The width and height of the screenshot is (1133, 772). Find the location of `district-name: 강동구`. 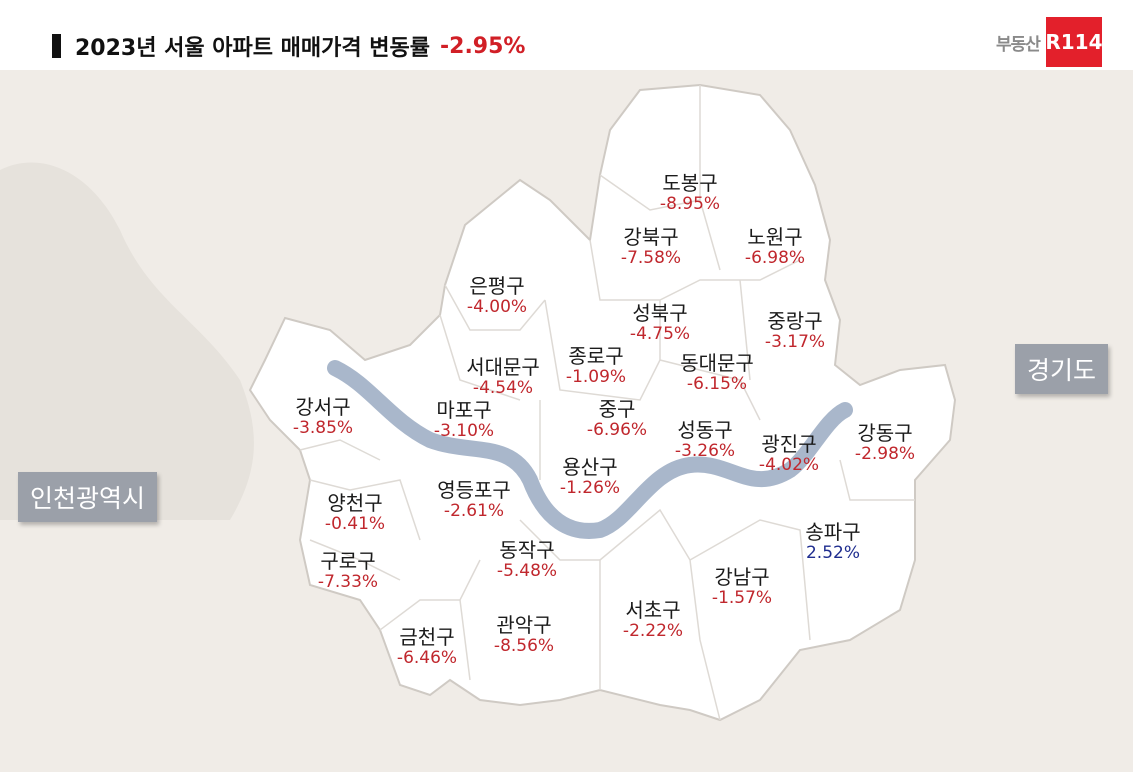

district-name: 강동구 is located at coordinates (885, 433).